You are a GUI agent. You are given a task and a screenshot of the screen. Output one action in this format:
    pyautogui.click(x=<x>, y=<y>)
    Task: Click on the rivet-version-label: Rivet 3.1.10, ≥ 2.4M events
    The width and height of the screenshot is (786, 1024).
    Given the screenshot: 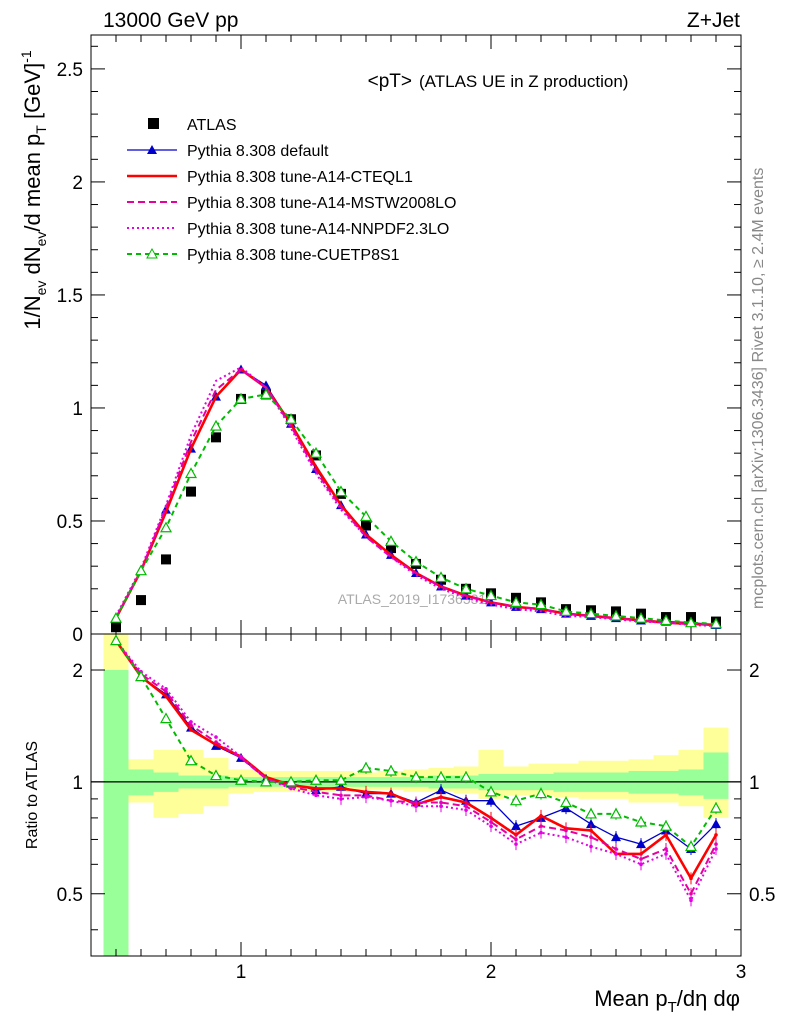 What is the action you would take?
    pyautogui.click(x=758, y=265)
    